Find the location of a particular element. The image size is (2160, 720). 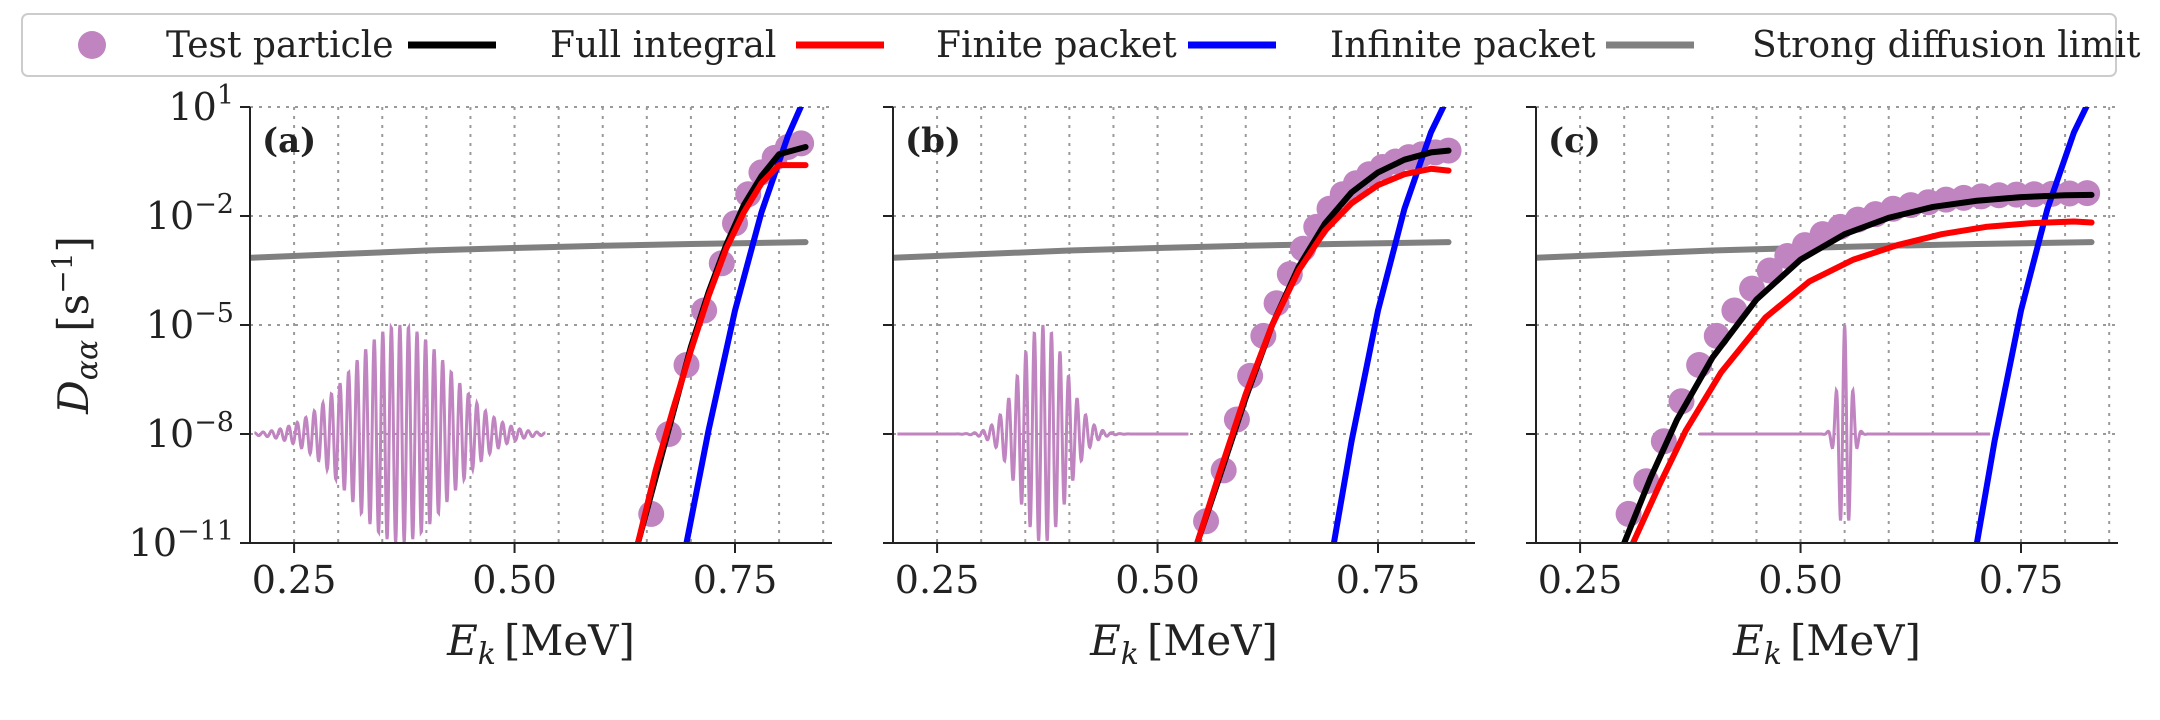

legend-frame is located at coordinates (1069, 45).